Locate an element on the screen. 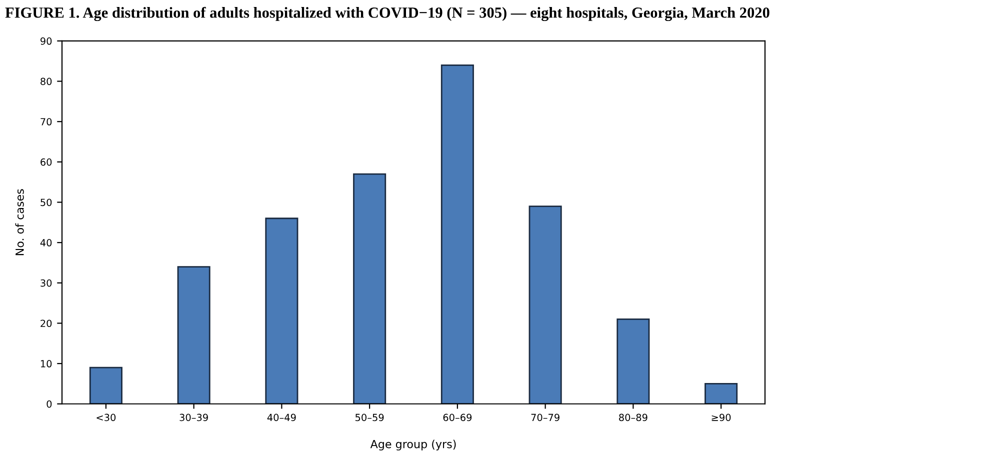 This screenshot has height=460, width=1000. x-tick-label: 50–59 is located at coordinates (370, 418).